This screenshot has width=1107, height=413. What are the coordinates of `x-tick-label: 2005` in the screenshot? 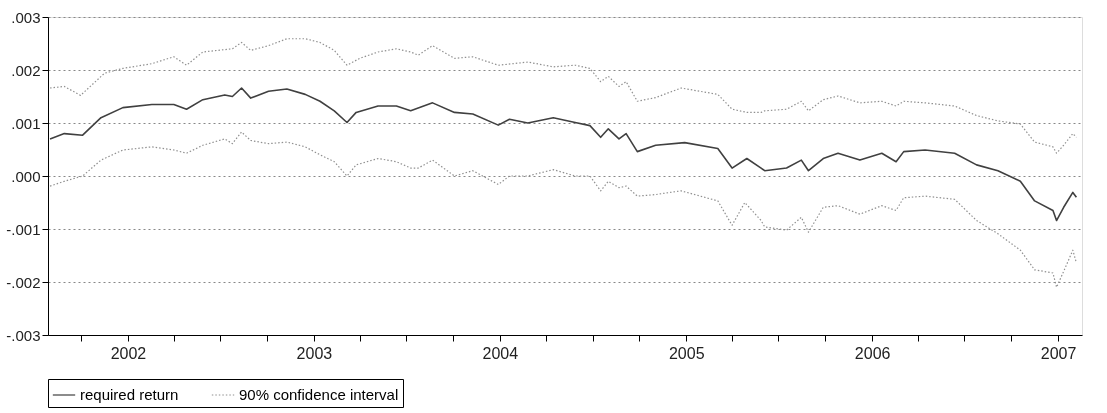 It's located at (686, 353).